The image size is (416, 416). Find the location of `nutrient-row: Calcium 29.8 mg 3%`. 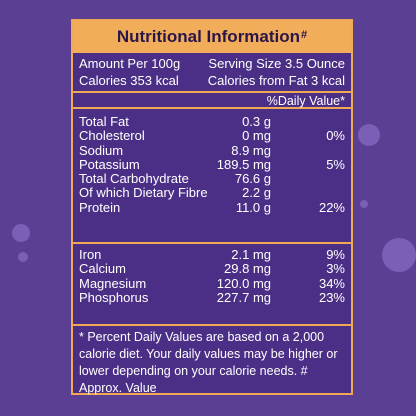

nutrient-row: Calcium 29.8 mg 3% is located at coordinates (212, 269).